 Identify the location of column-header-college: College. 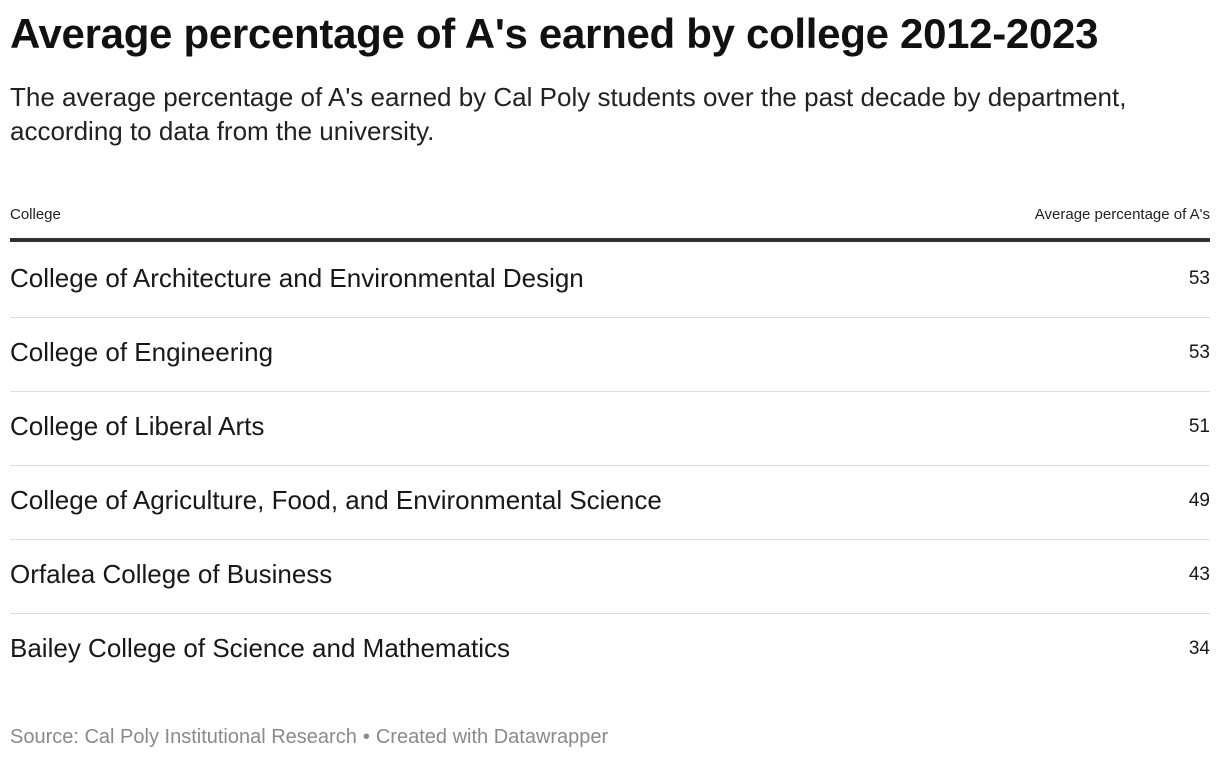
(35, 214).